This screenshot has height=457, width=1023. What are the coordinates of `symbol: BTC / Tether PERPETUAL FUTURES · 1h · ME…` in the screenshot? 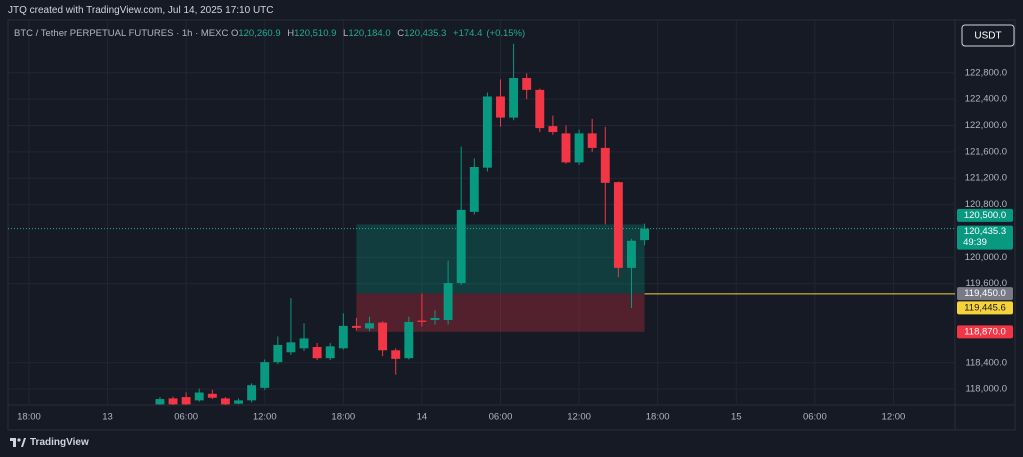 It's located at (121, 33).